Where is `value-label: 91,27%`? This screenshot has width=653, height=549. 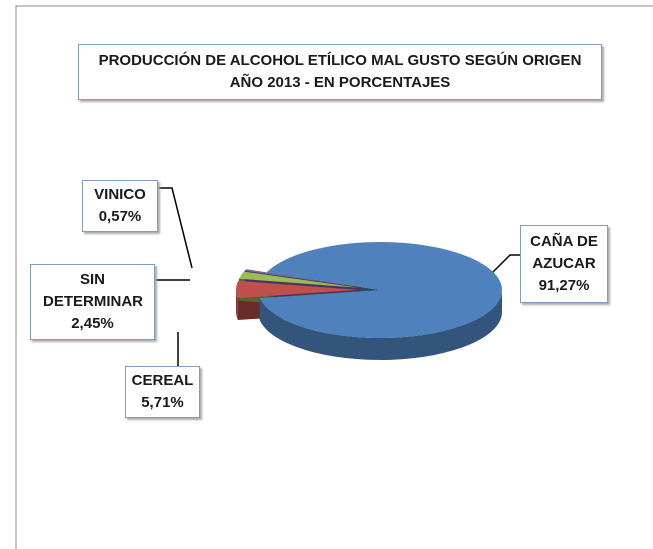 value-label: 91,27% is located at coordinates (564, 285).